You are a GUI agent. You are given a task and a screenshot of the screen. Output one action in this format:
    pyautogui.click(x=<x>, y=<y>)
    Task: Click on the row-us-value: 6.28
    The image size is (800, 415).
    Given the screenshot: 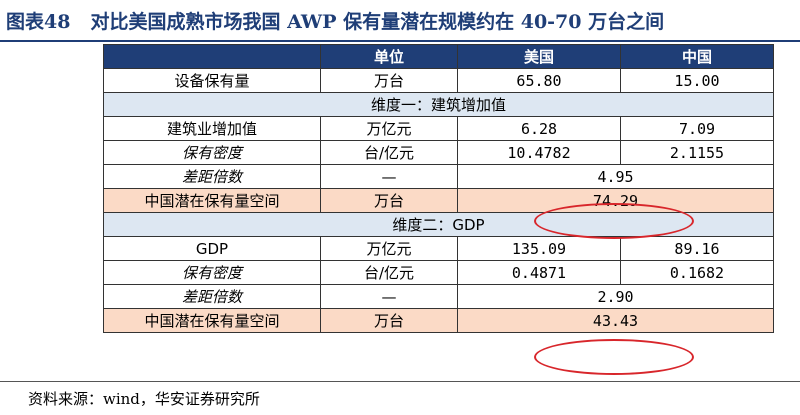 What is the action you would take?
    pyautogui.click(x=539, y=128)
    